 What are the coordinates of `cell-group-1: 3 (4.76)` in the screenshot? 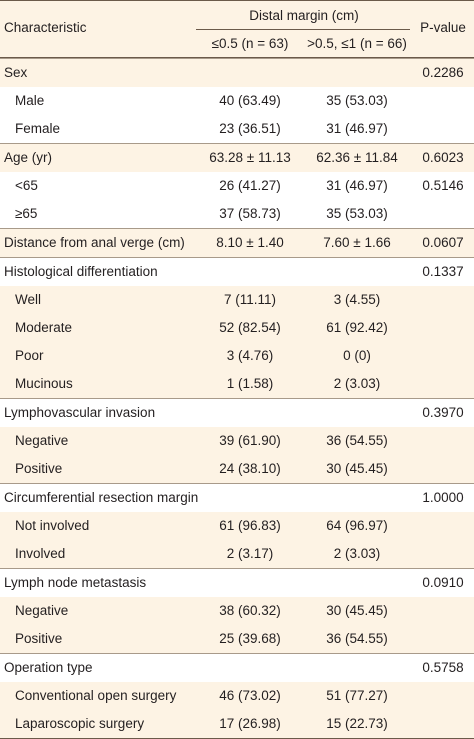 It's located at (250, 355).